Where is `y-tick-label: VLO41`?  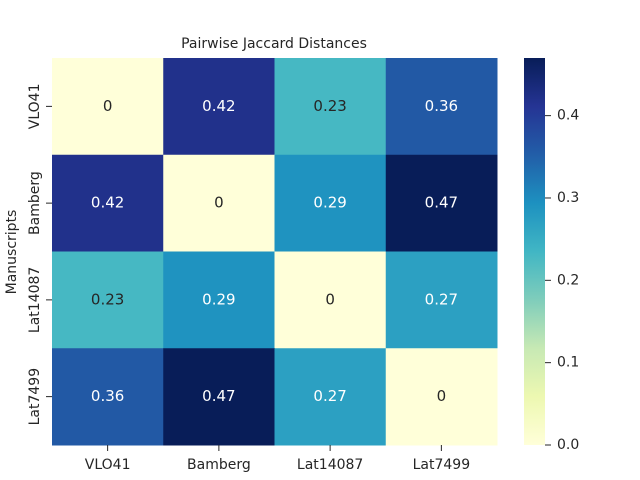
y-tick-label: VLO41 is located at coordinates (35, 107).